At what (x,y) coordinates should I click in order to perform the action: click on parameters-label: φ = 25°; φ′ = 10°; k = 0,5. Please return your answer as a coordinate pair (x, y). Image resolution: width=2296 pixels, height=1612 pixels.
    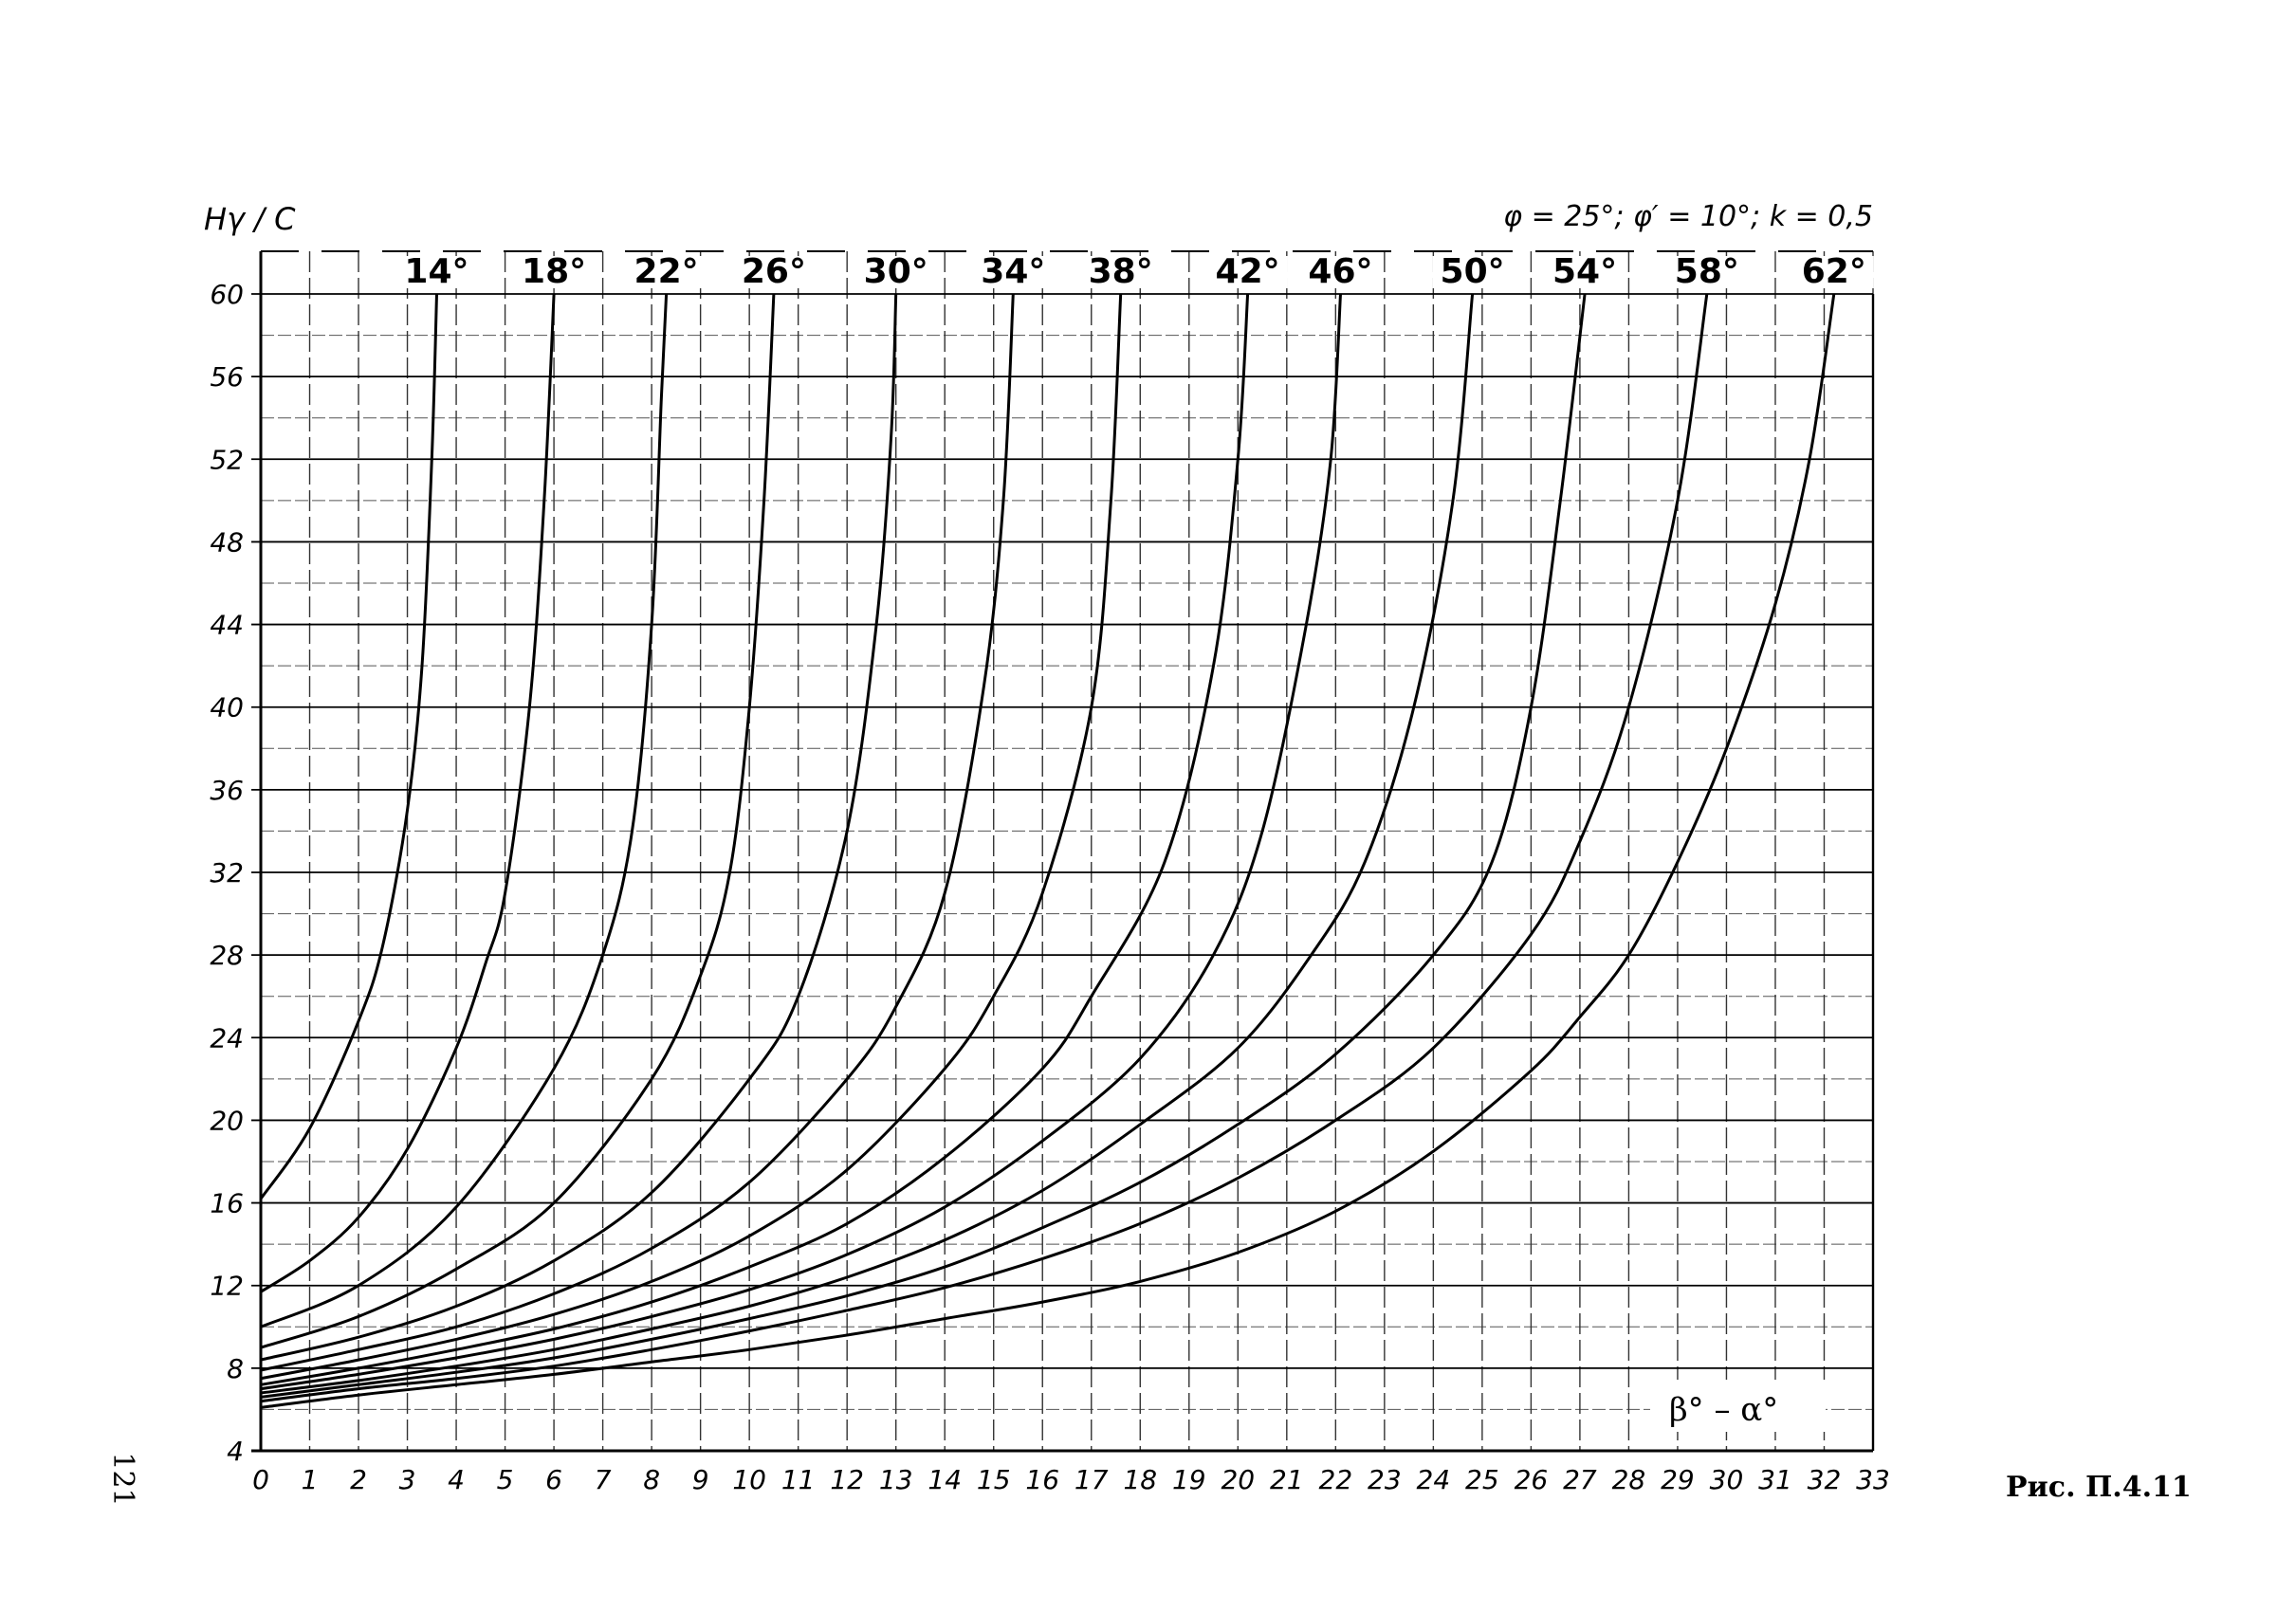
    Looking at the image, I should click on (1688, 217).